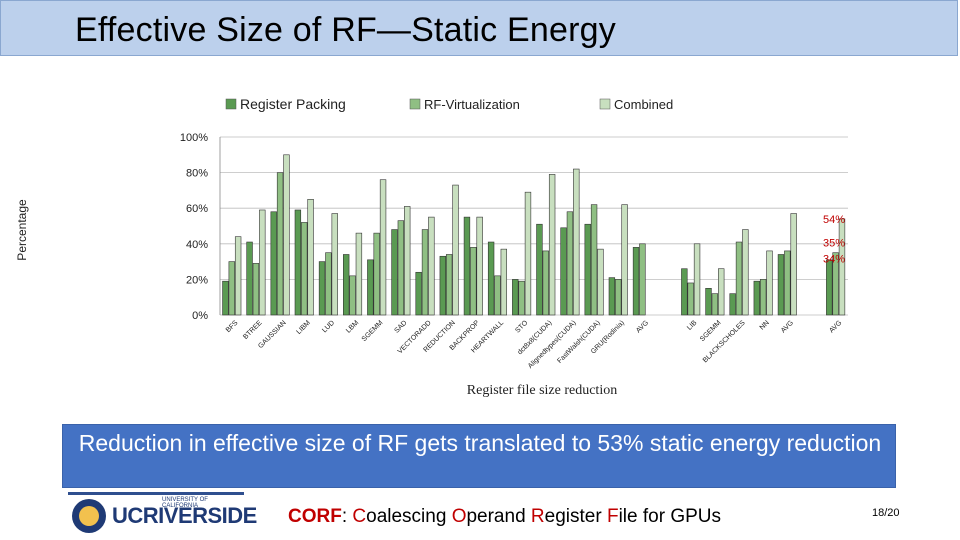  What do you see at coordinates (345, 30) in the screenshot?
I see `slide-title: Effective Size of RF—Static Energy` at bounding box center [345, 30].